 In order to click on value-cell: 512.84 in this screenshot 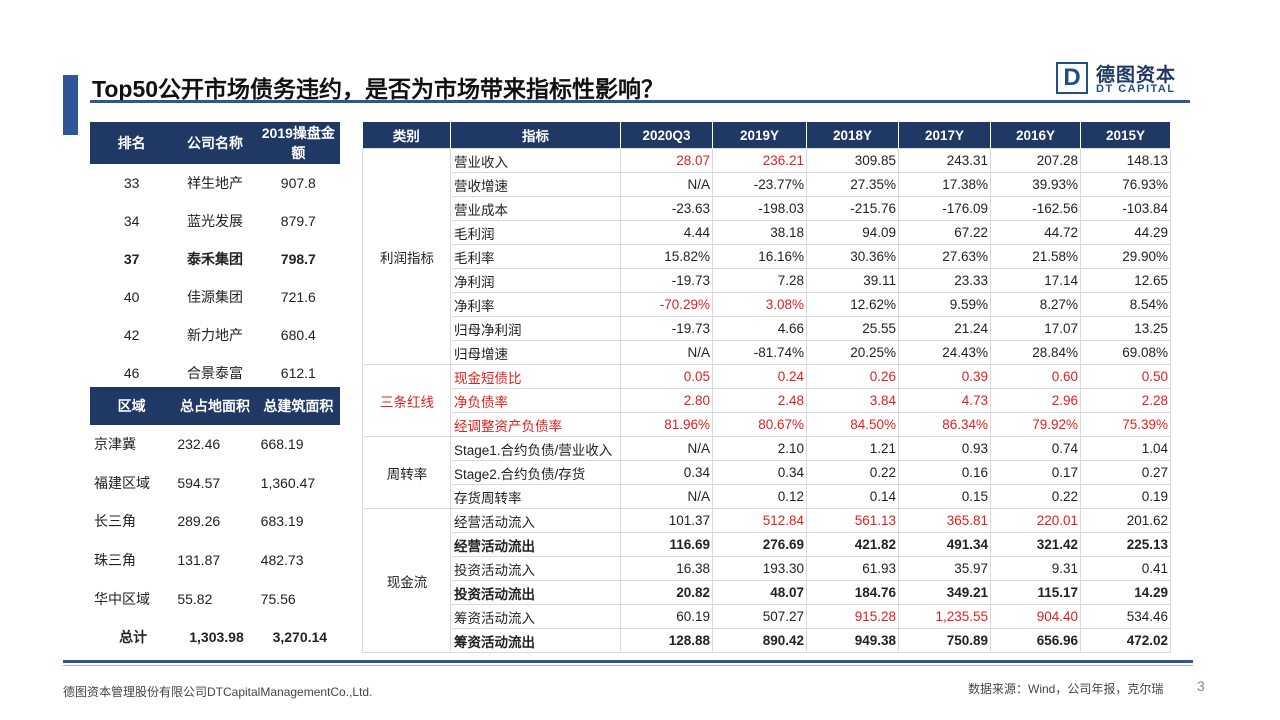, I will do `click(759, 520)`.